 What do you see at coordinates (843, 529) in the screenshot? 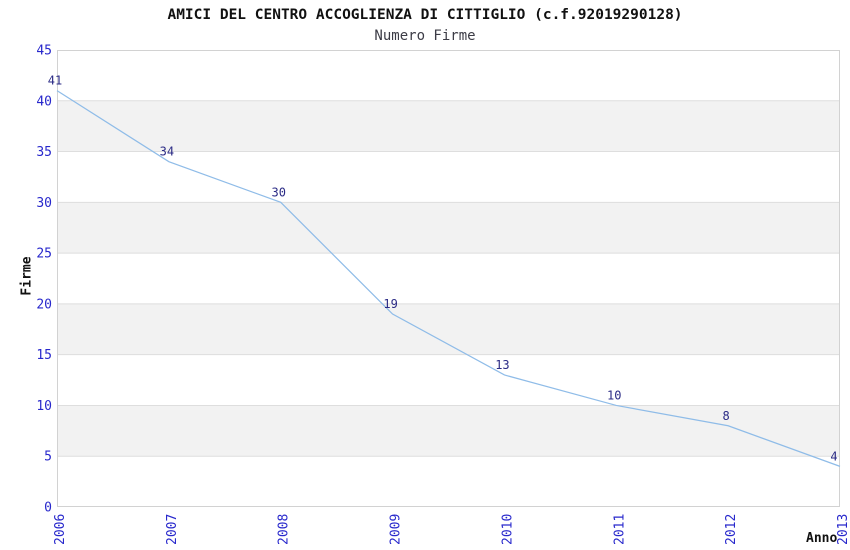
I see `x-tick-label: 2013` at bounding box center [843, 529].